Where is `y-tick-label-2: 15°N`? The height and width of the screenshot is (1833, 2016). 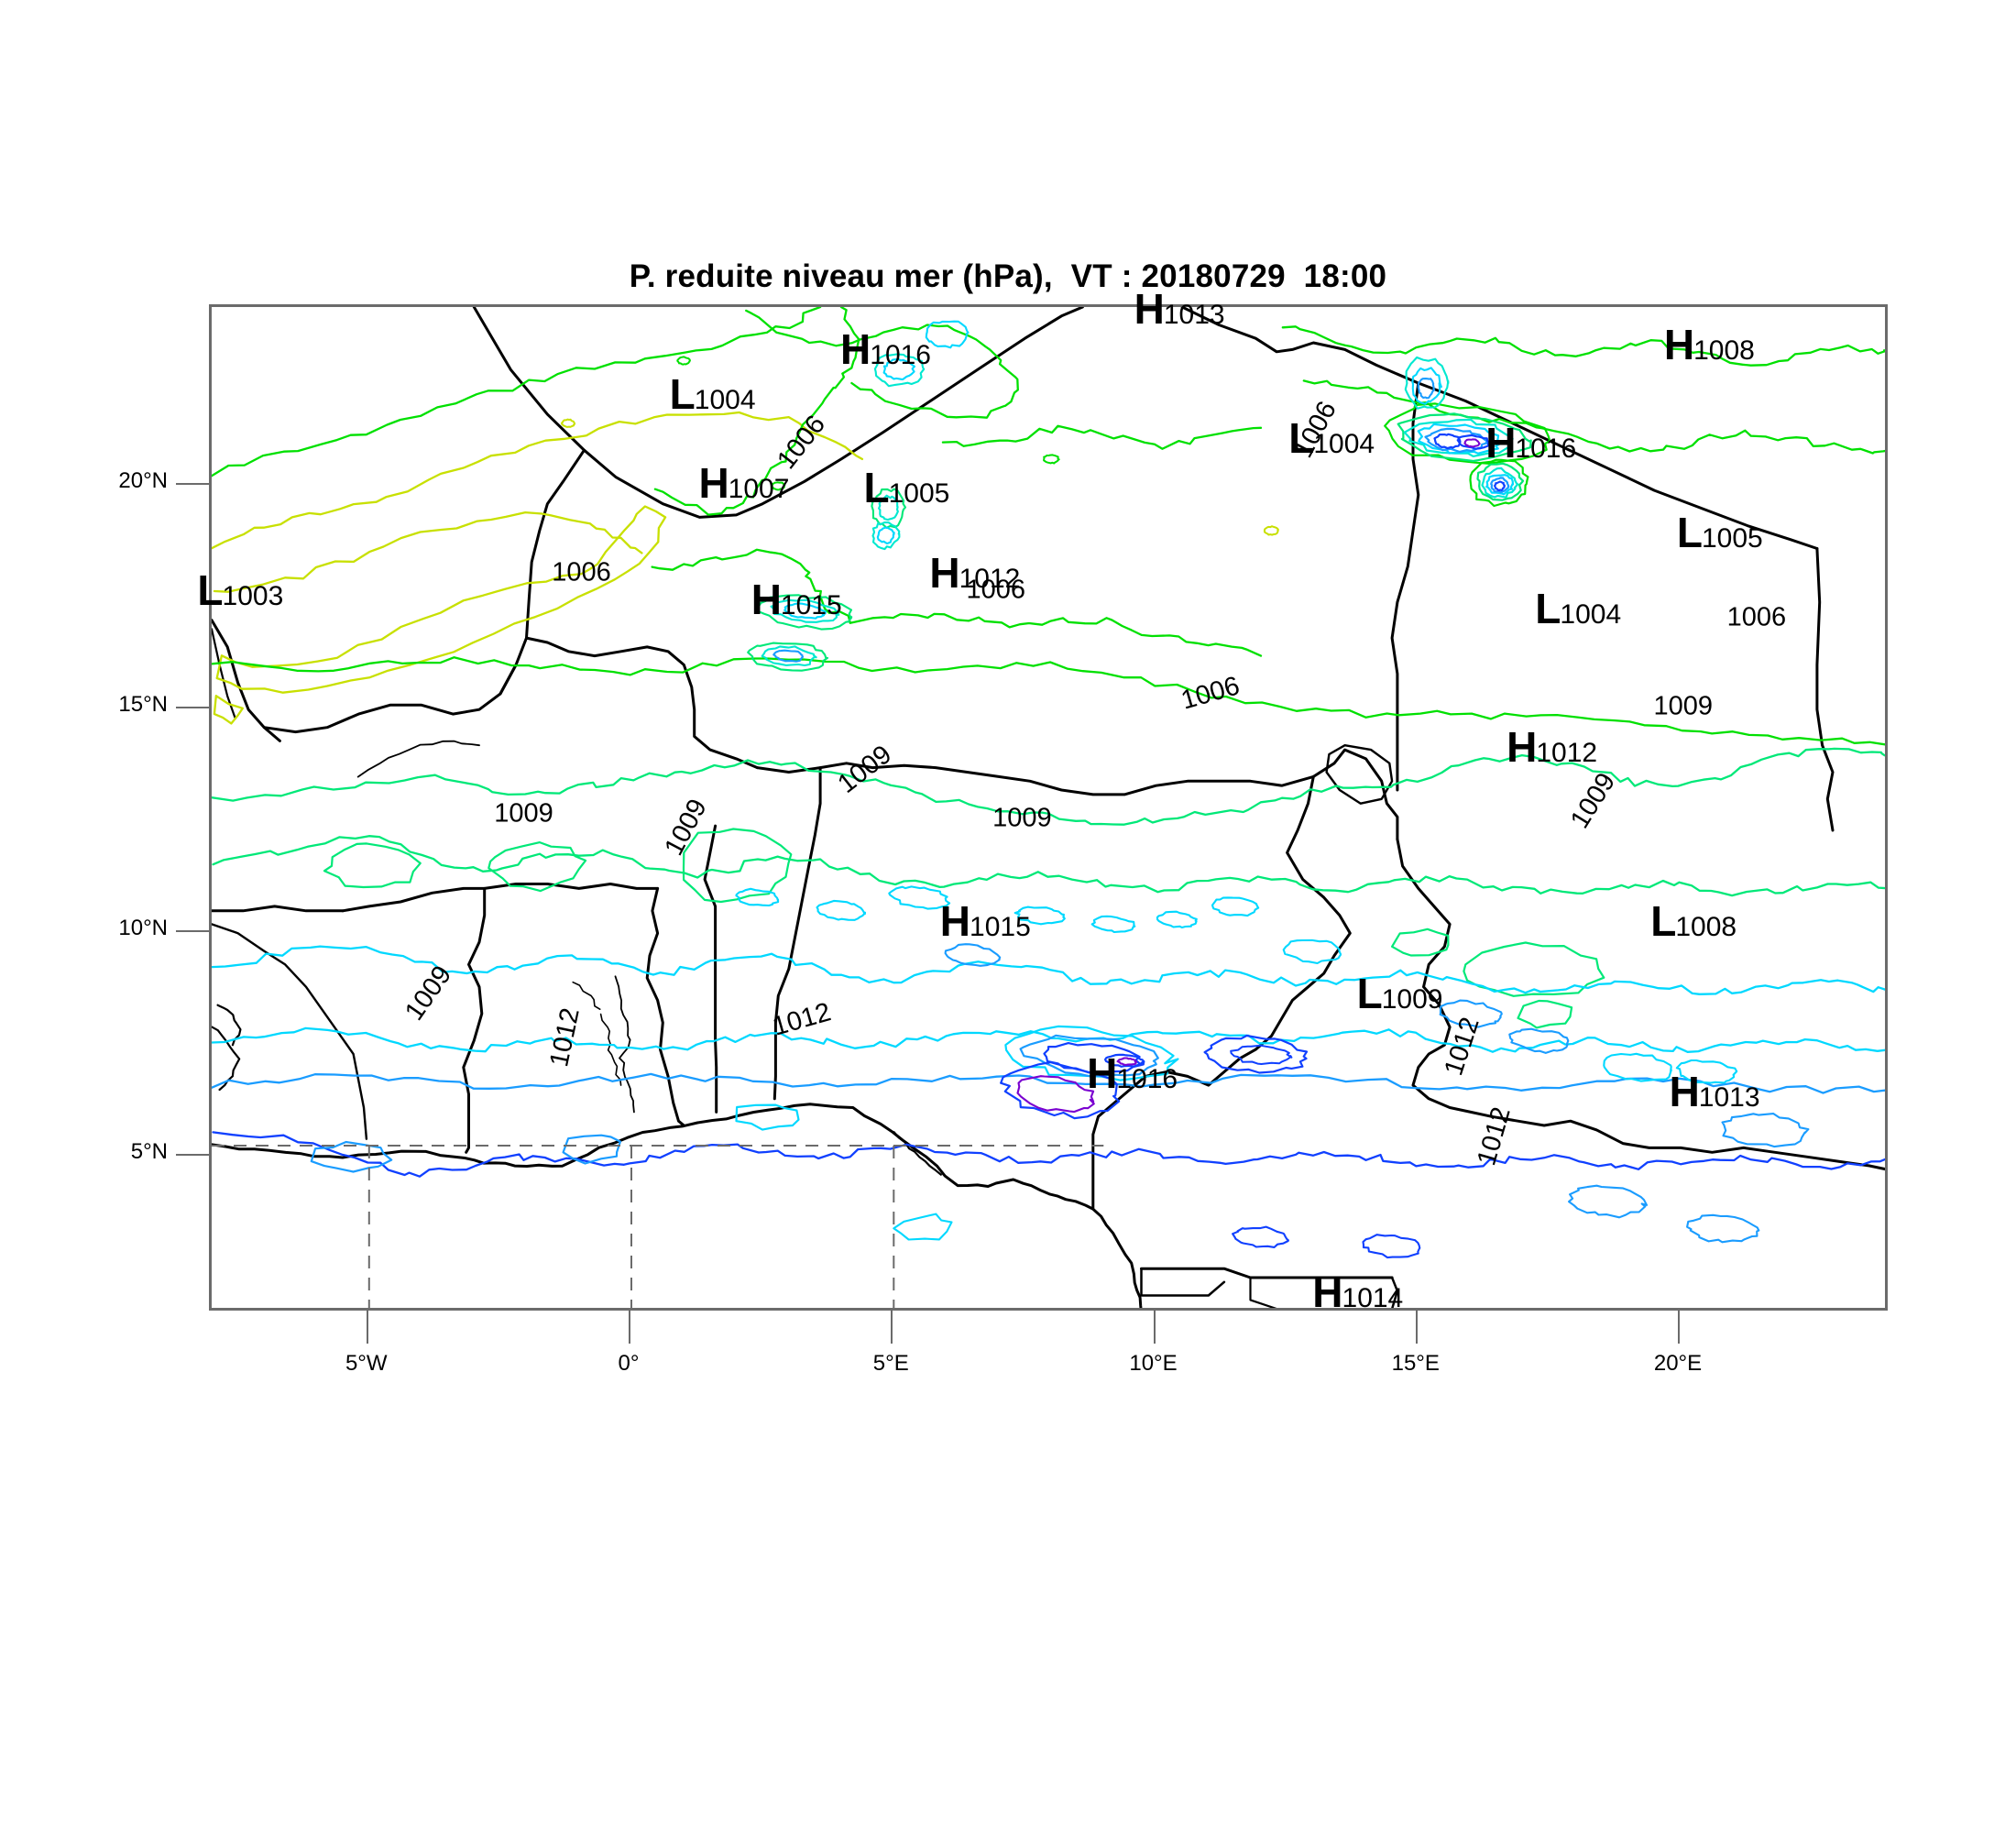
y-tick-label-2: 15°N is located at coordinates (143, 705).